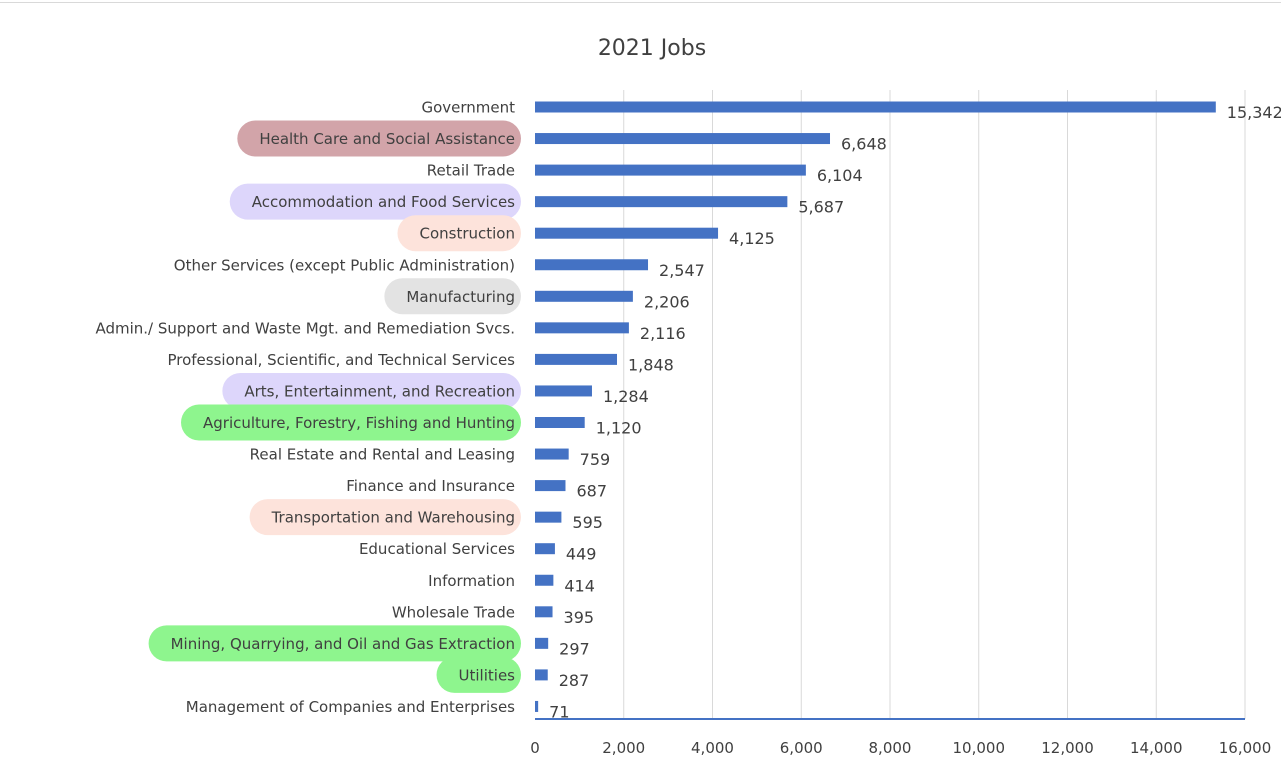 The image size is (1281, 771). I want to click on data-label: 71, so click(559, 711).